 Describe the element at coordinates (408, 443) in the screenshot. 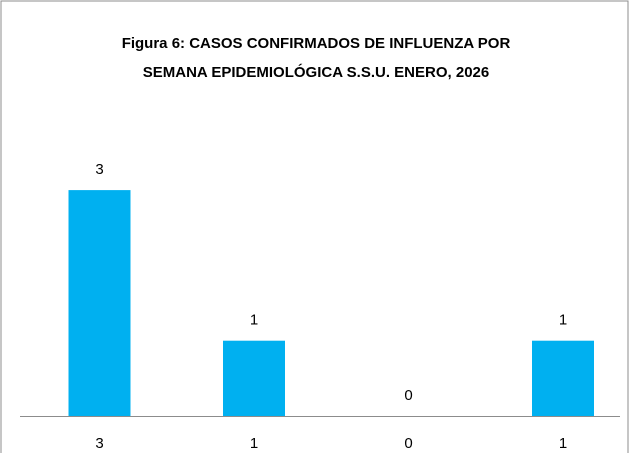

I see `x-tick-label: 0` at that location.